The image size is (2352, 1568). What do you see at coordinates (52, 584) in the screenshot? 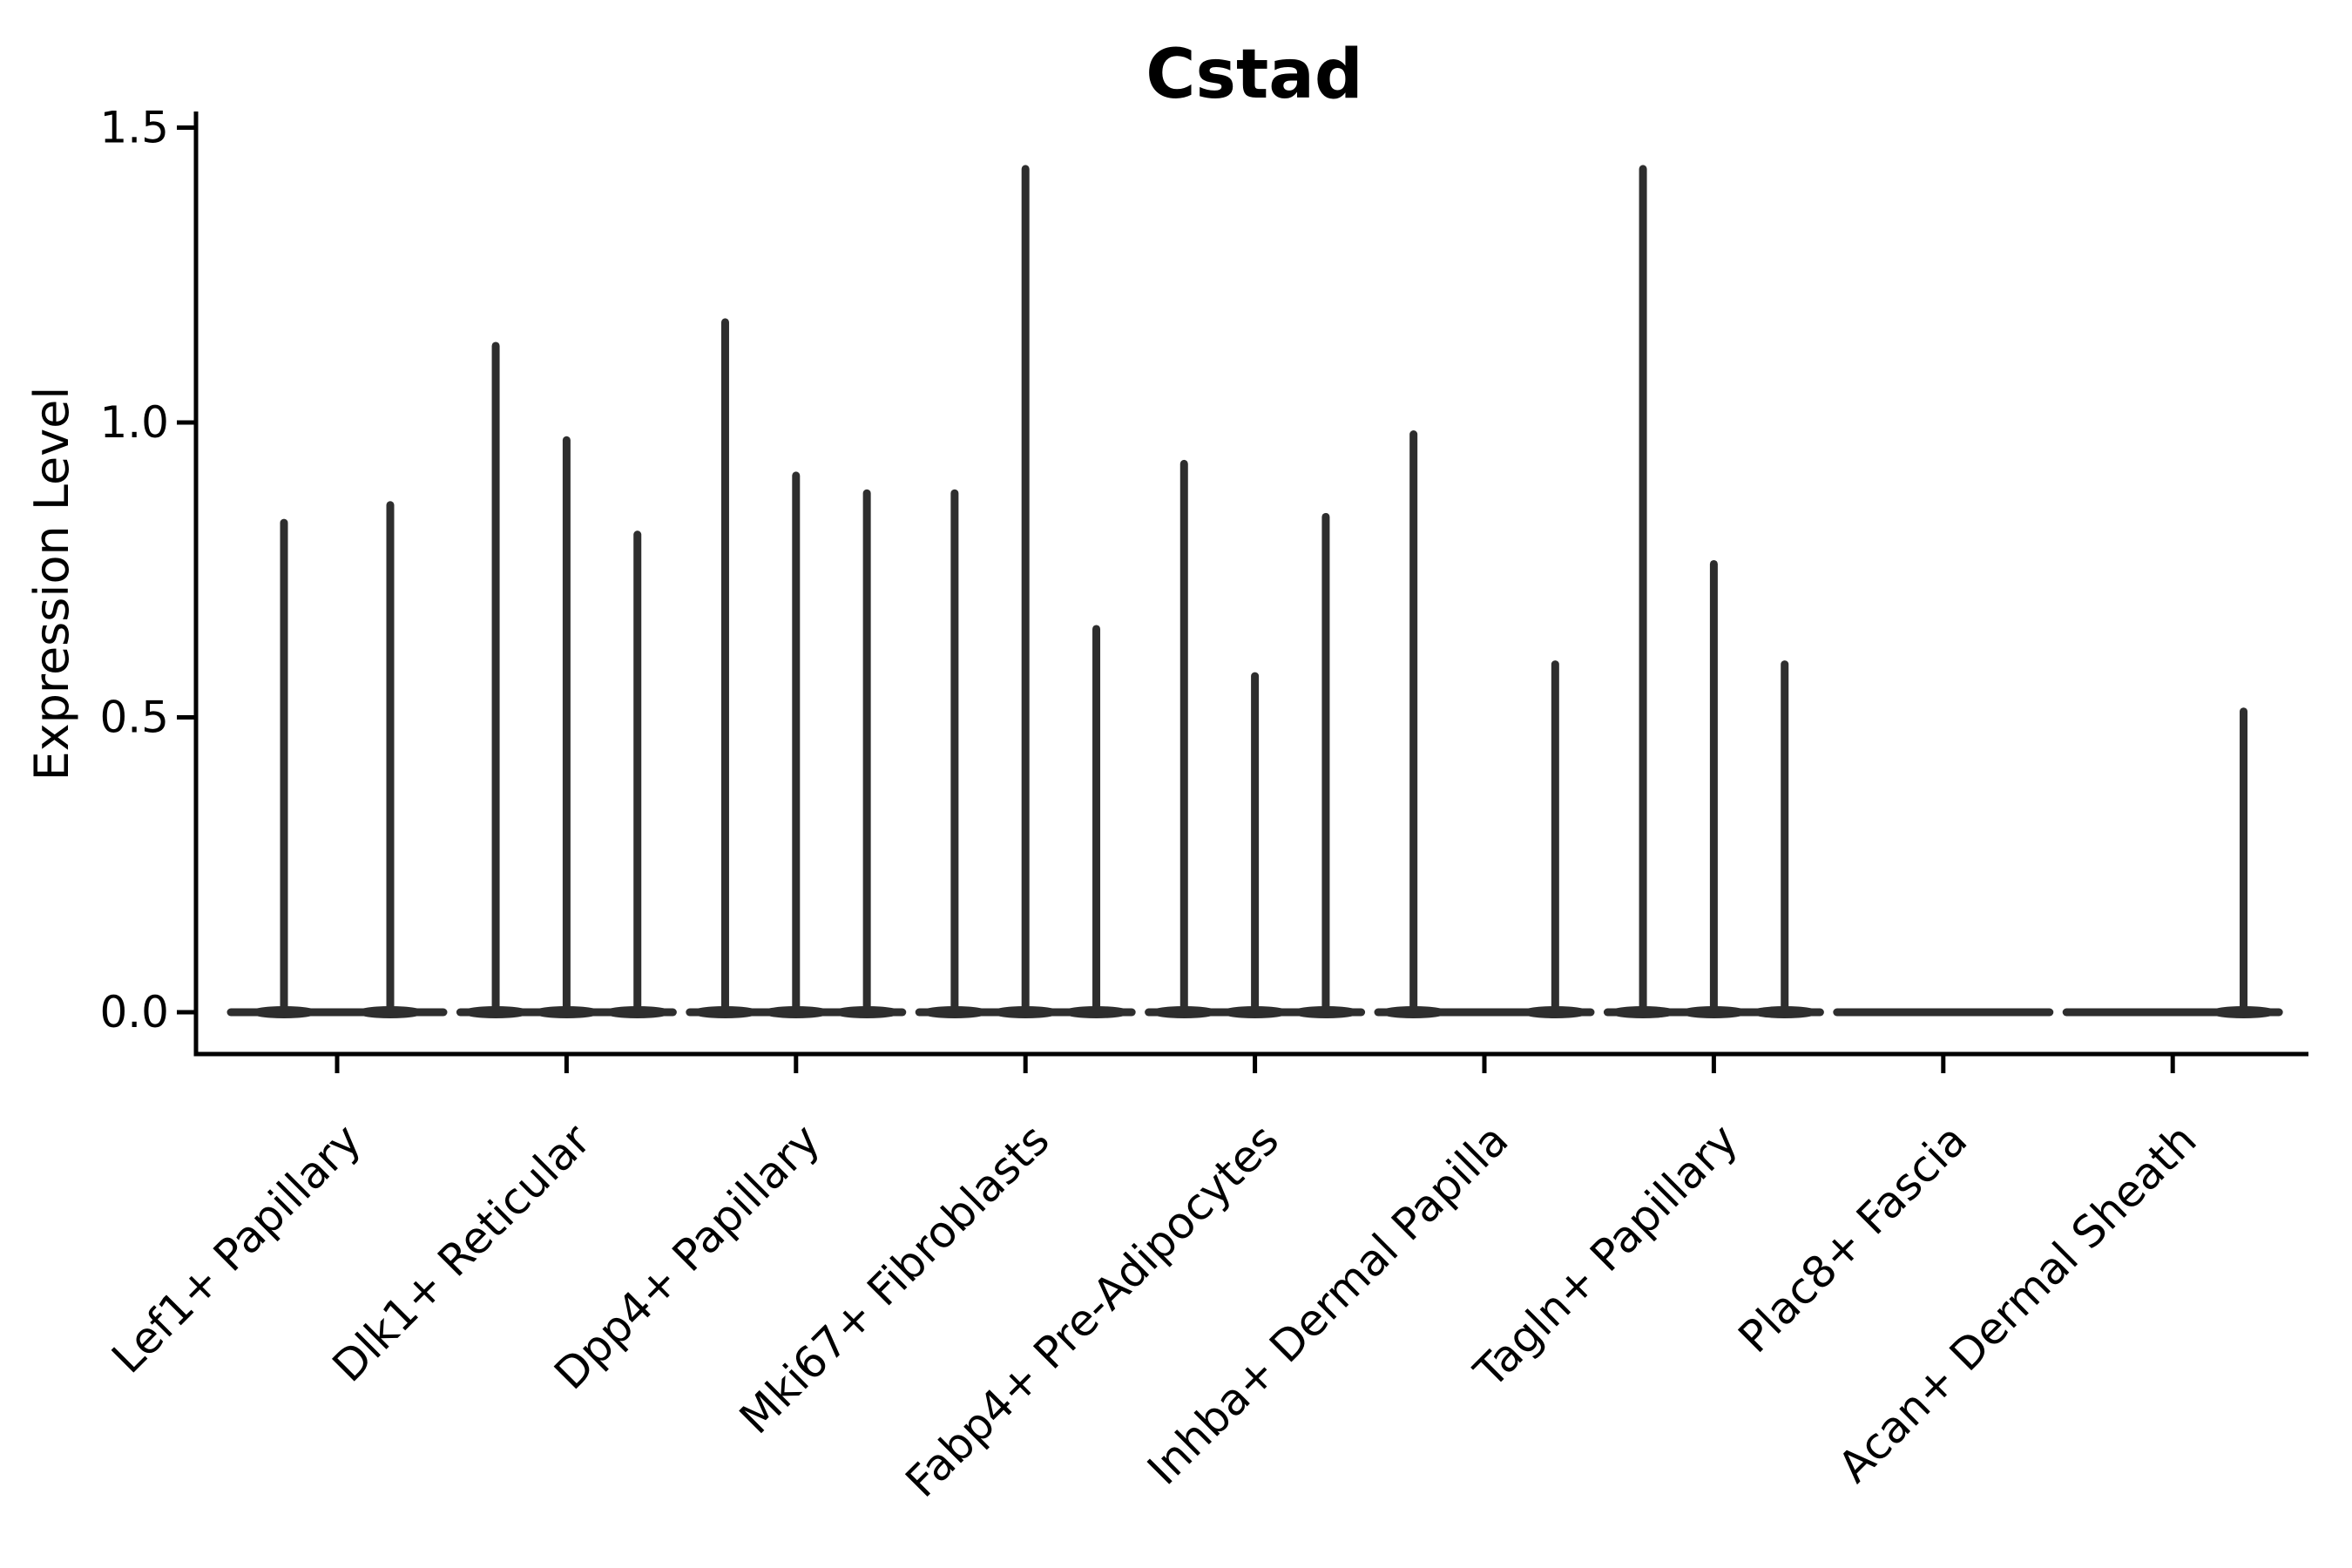
I see `y-axis-label: Expression Level` at bounding box center [52, 584].